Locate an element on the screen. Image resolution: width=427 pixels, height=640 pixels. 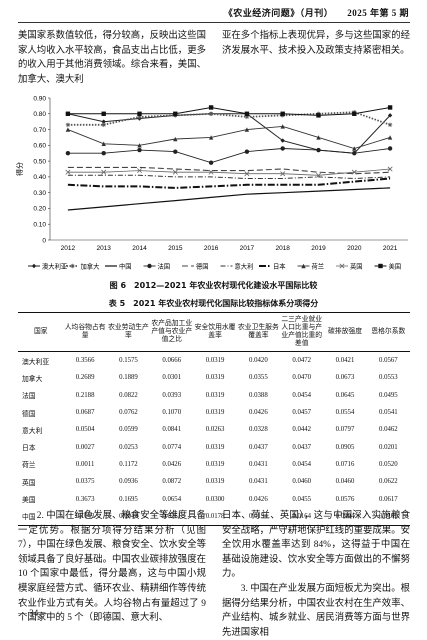
table-cell: 0.0470 is located at coordinates (302, 378).